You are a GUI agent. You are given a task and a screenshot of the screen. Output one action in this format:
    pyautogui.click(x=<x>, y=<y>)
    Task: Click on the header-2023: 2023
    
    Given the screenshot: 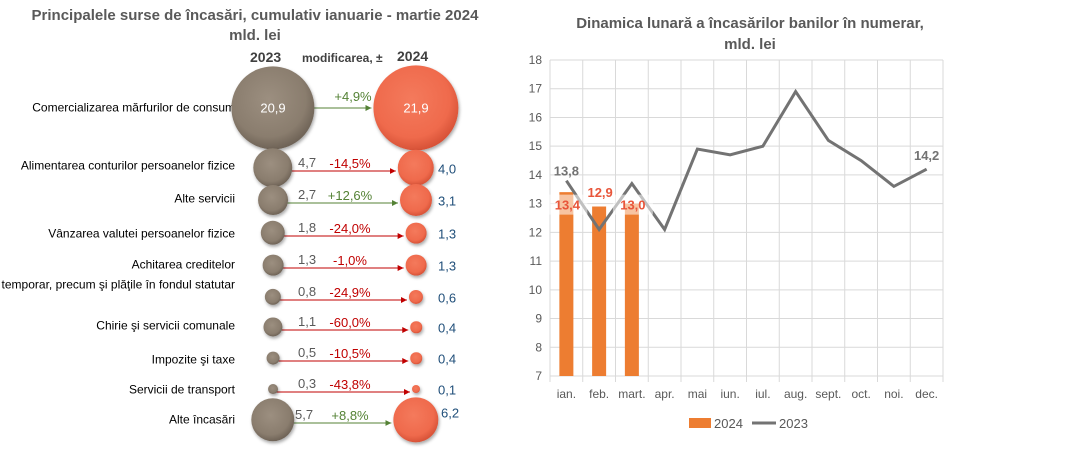 What is the action you would take?
    pyautogui.click(x=266, y=57)
    